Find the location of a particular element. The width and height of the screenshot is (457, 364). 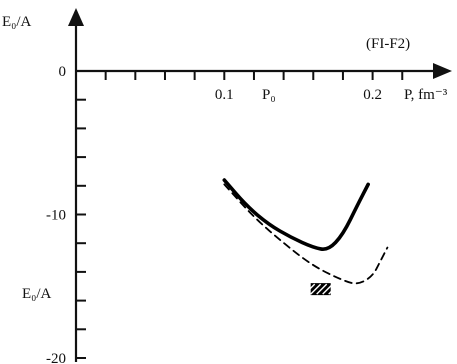

dashed-series-line is located at coordinates (306, 234).